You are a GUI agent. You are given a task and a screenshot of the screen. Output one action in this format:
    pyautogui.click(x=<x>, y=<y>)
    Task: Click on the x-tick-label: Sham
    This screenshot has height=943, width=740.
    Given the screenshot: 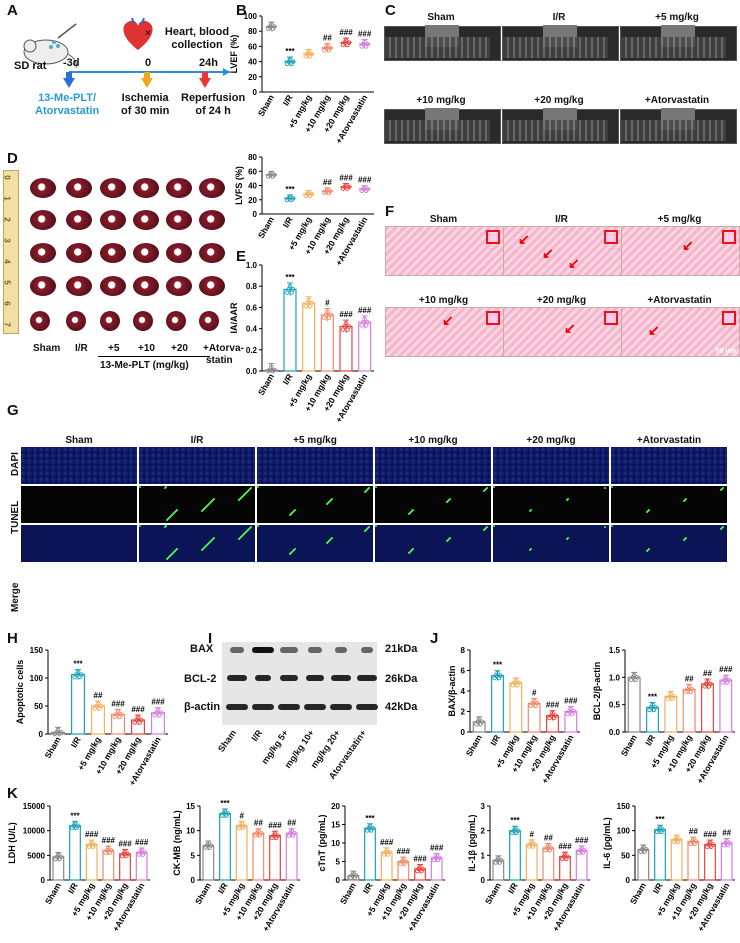 What is the action you would take?
    pyautogui.click(x=474, y=745)
    